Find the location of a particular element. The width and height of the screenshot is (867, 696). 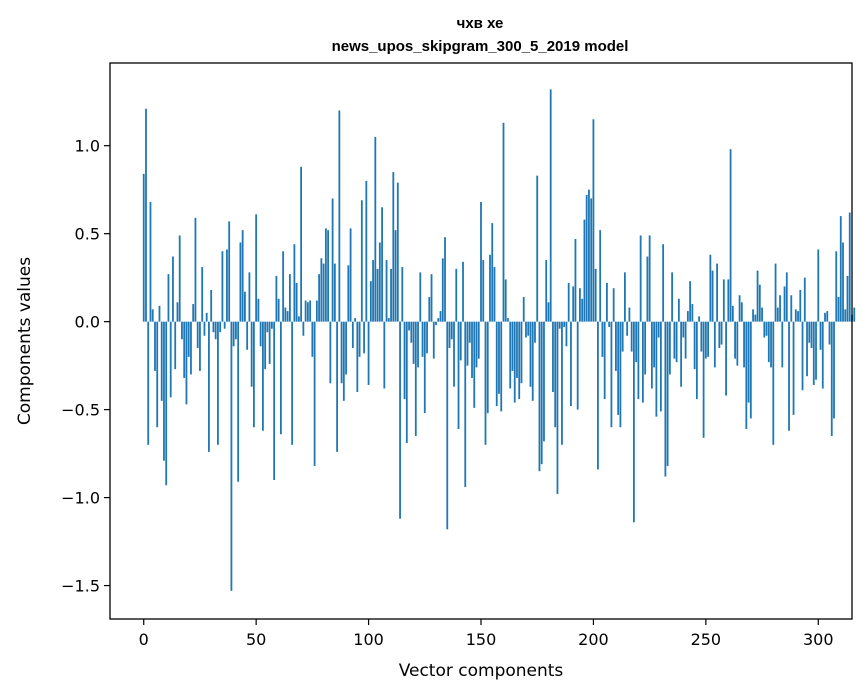

y-axis-ticks: −1.5 −1.0 −0.5 0.0 0.5 1.0 is located at coordinates (85, 366).